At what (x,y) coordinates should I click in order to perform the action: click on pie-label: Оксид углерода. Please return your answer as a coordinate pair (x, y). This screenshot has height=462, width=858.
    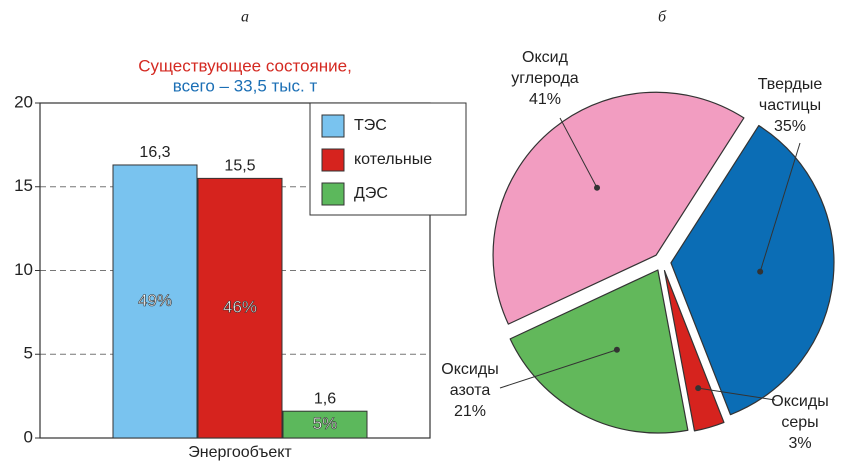
    Looking at the image, I should click on (545, 68).